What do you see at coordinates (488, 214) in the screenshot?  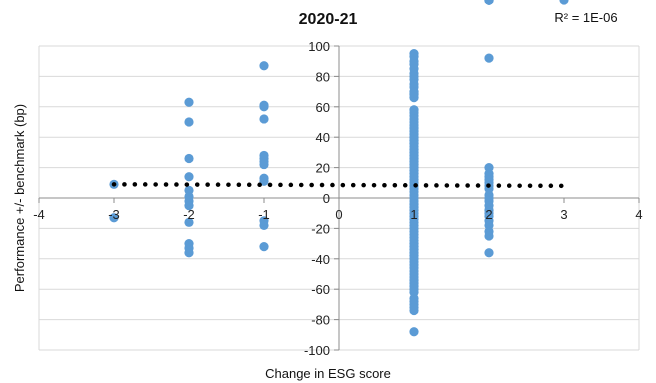 I see `x-tick-label: 2` at bounding box center [488, 214].